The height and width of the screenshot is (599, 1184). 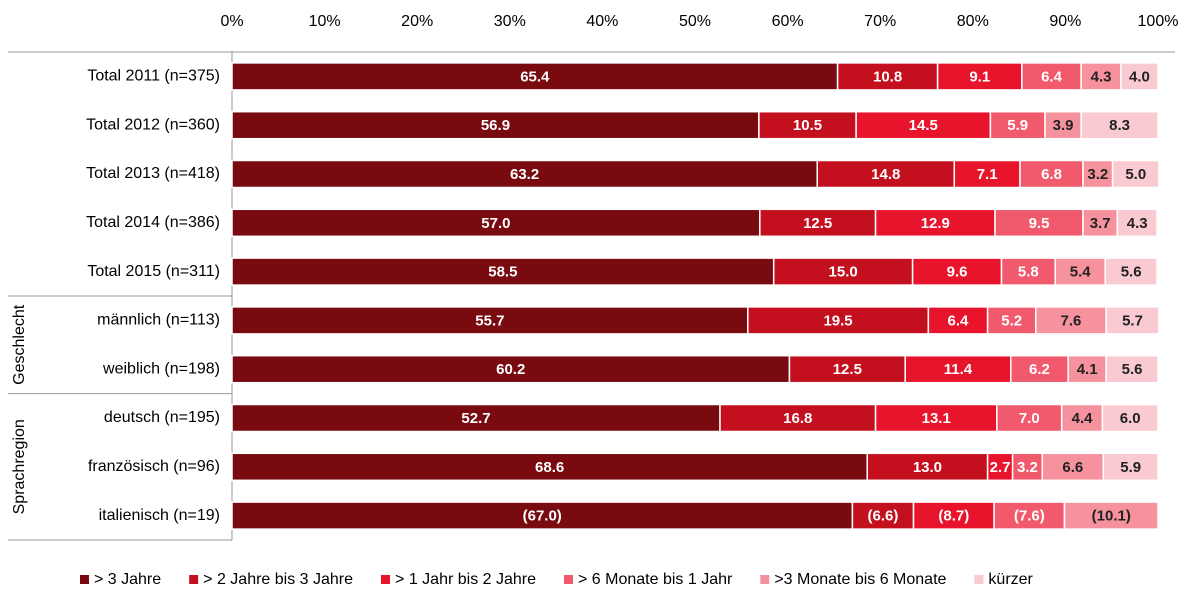 What do you see at coordinates (510, 21) in the screenshot?
I see `x-tick-label: 30%` at bounding box center [510, 21].